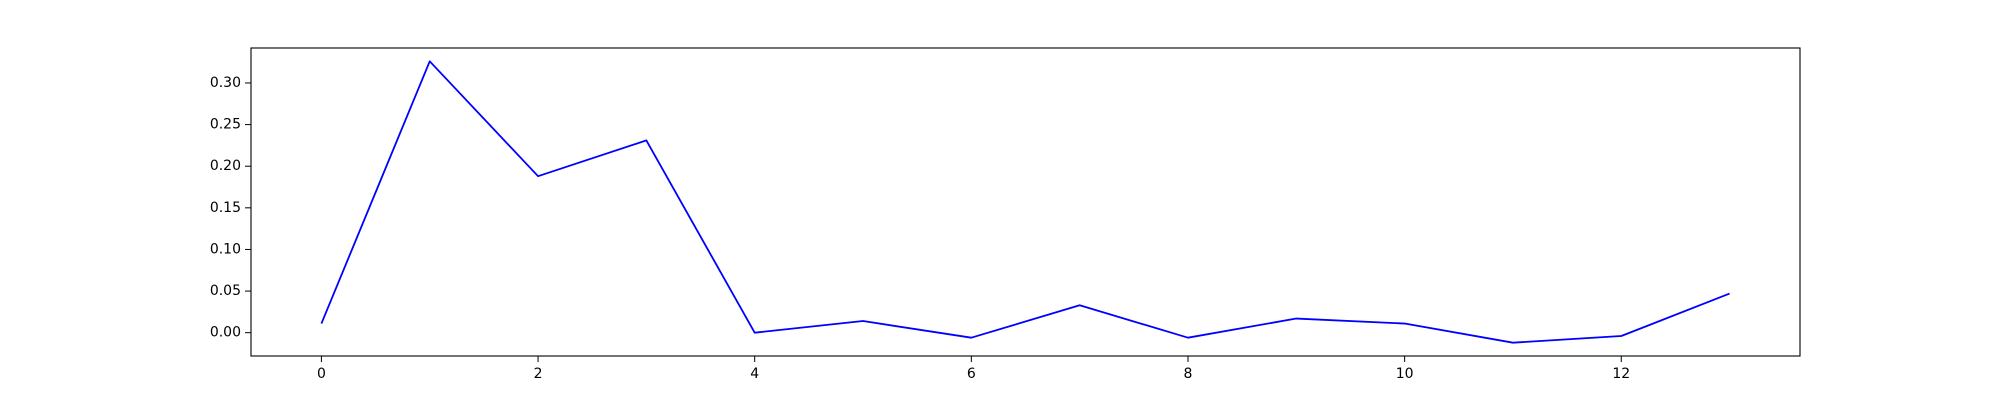 This screenshot has width=2000, height=400. Describe the element at coordinates (225, 333) in the screenshot. I see `y-tick-label: 0.00` at that location.